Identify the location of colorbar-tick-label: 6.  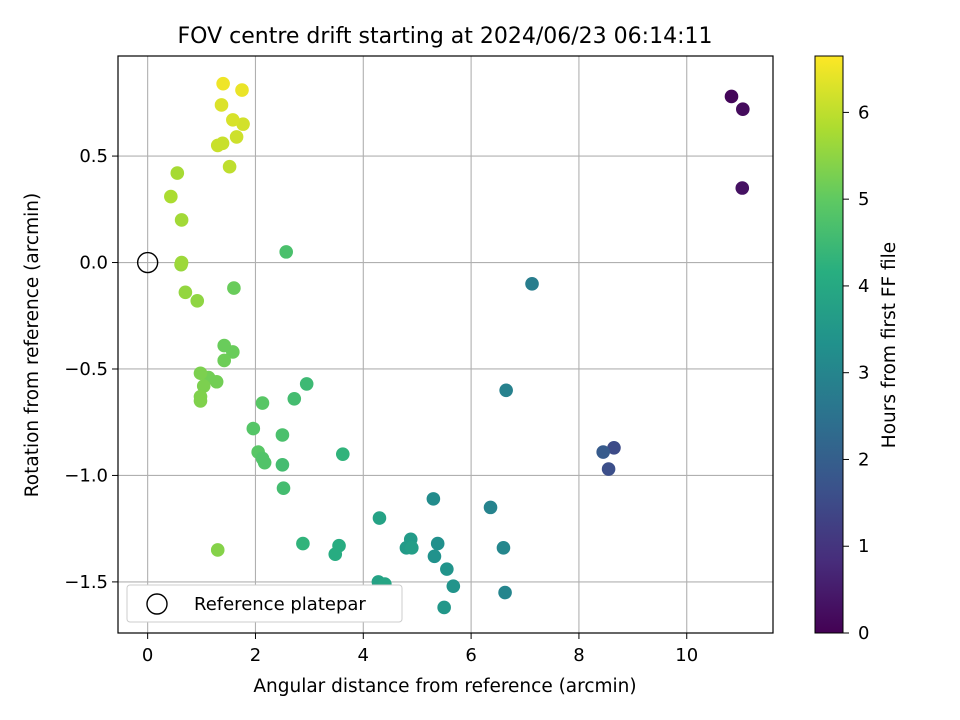
(863, 112).